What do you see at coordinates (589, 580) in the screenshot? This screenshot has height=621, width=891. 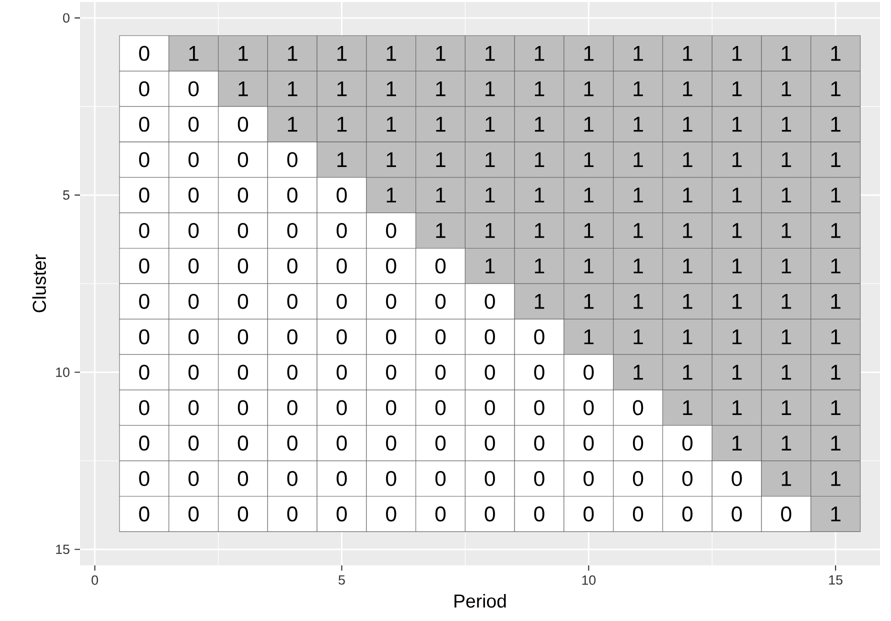 I see `x-tick-label: 10` at bounding box center [589, 580].